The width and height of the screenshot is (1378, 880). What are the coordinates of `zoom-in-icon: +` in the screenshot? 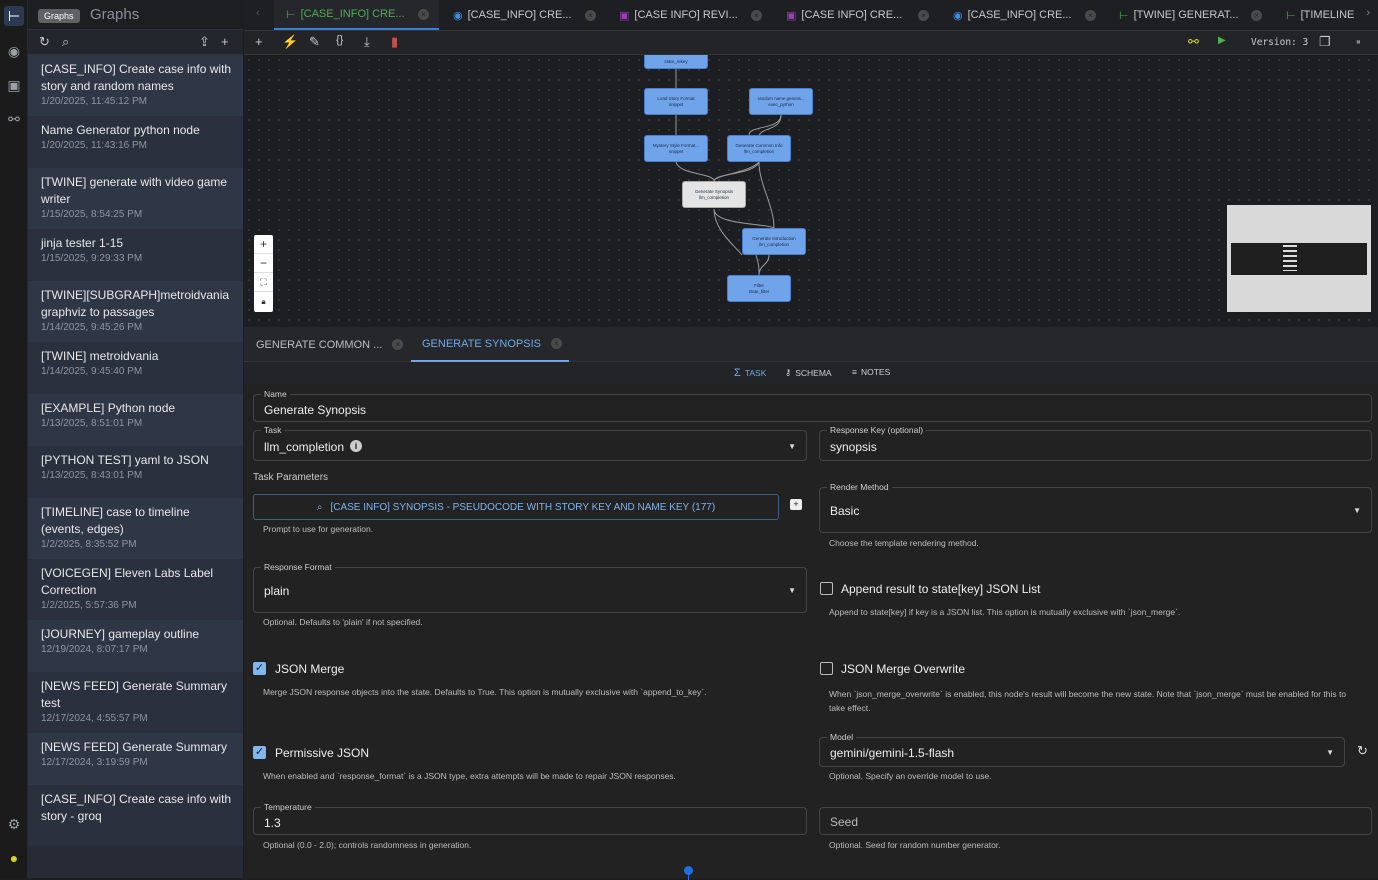 It's located at (263, 244).